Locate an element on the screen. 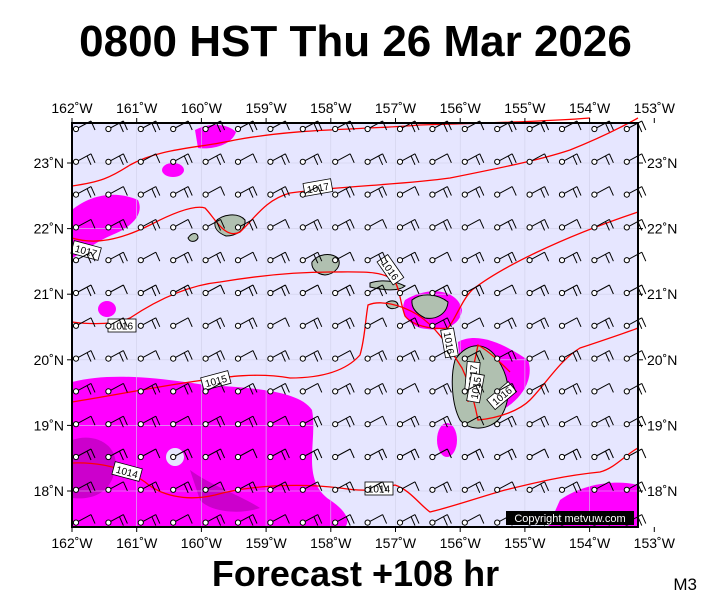 This screenshot has width=711, height=600. lat-label: 23˚N is located at coordinates (662, 163).